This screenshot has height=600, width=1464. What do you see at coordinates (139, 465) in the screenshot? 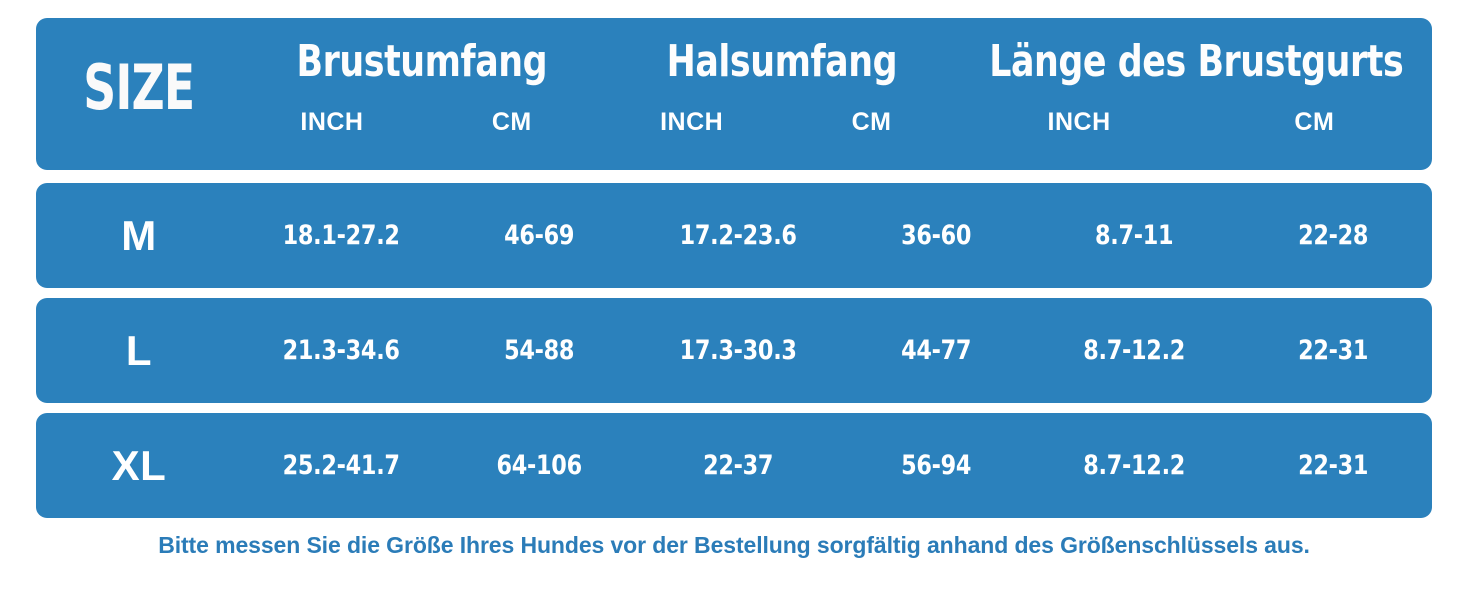
I see `row-size-label: XL` at bounding box center [139, 465].